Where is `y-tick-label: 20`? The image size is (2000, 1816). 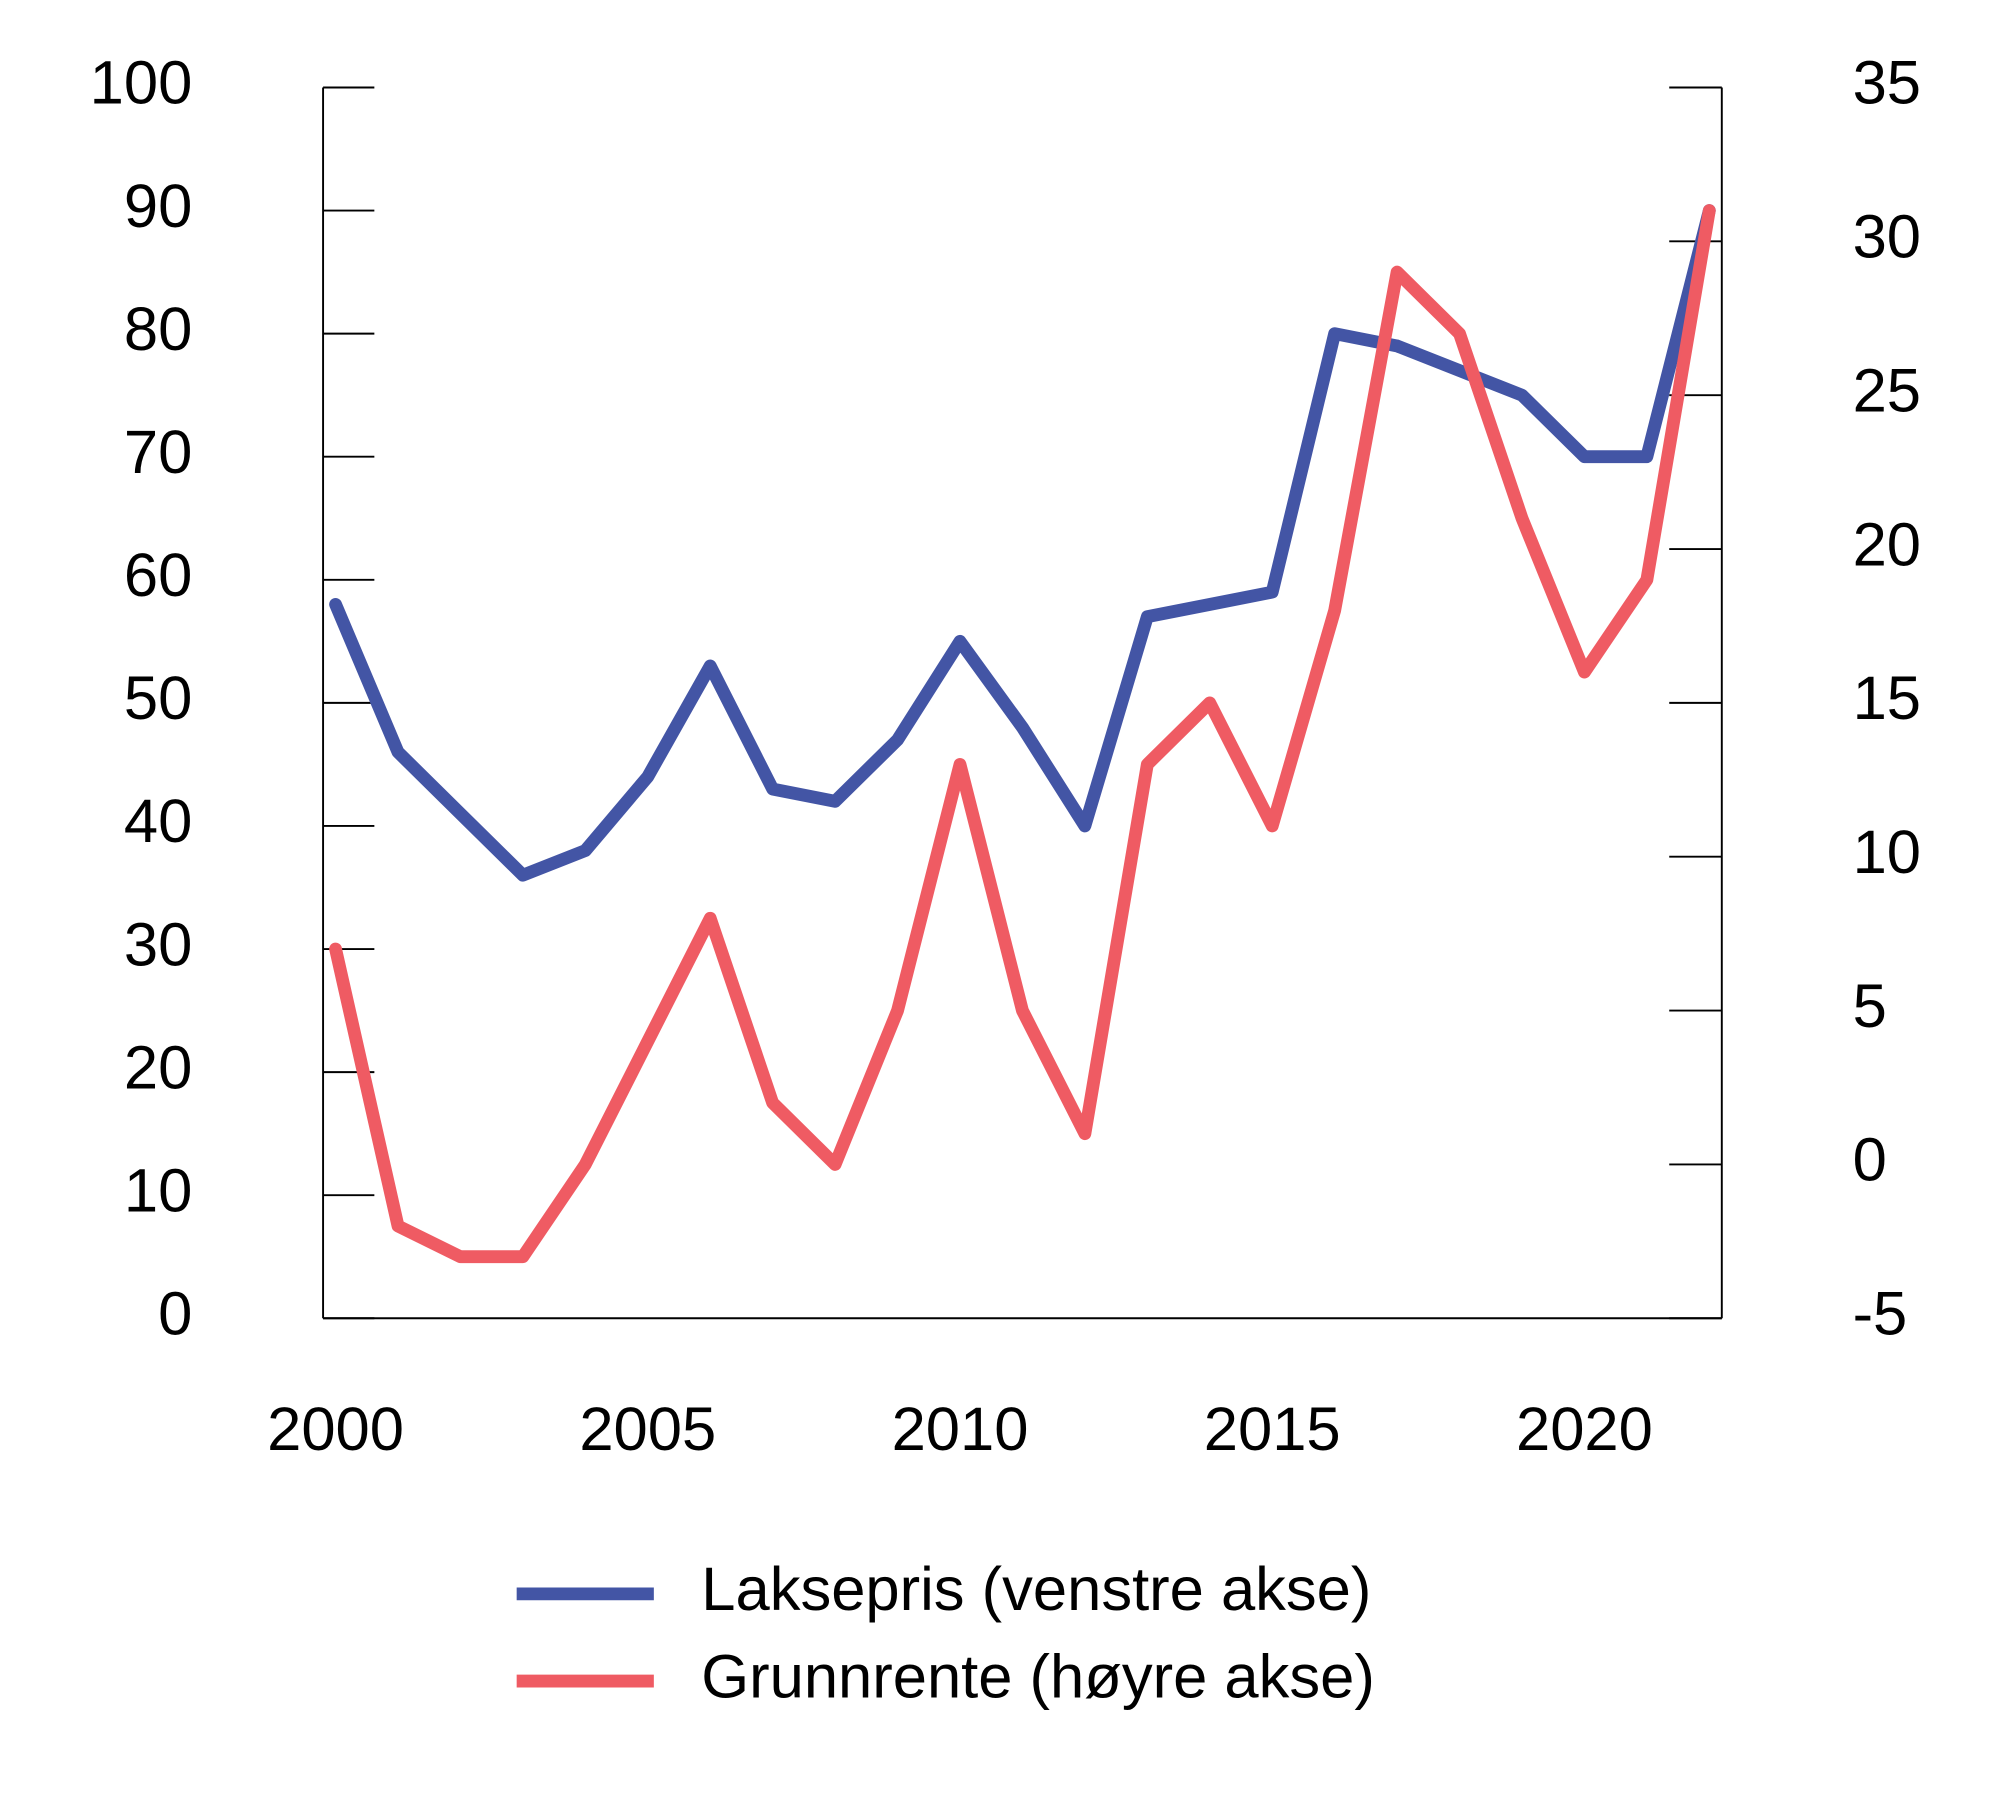 y-tick-label: 20 is located at coordinates (158, 1067).